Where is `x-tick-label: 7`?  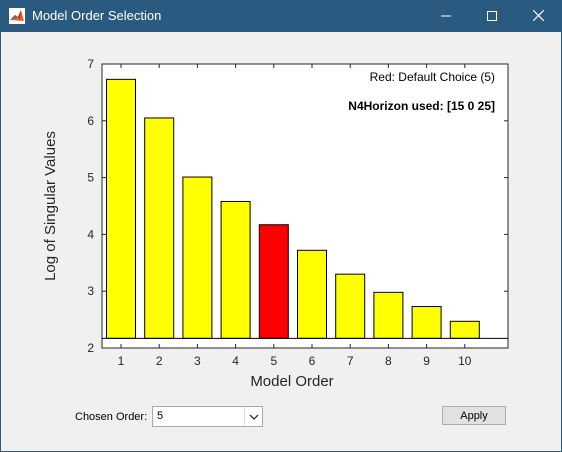
x-tick-label: 7 is located at coordinates (350, 361).